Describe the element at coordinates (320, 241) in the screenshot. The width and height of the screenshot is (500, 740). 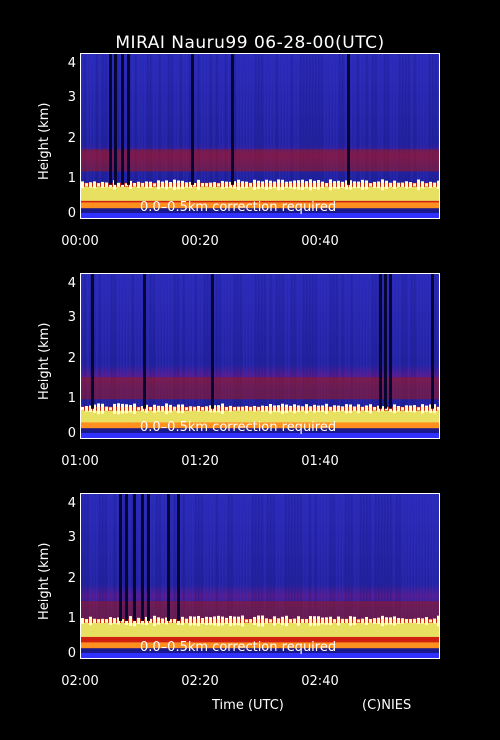
I see `xtick: 00:40` at that location.